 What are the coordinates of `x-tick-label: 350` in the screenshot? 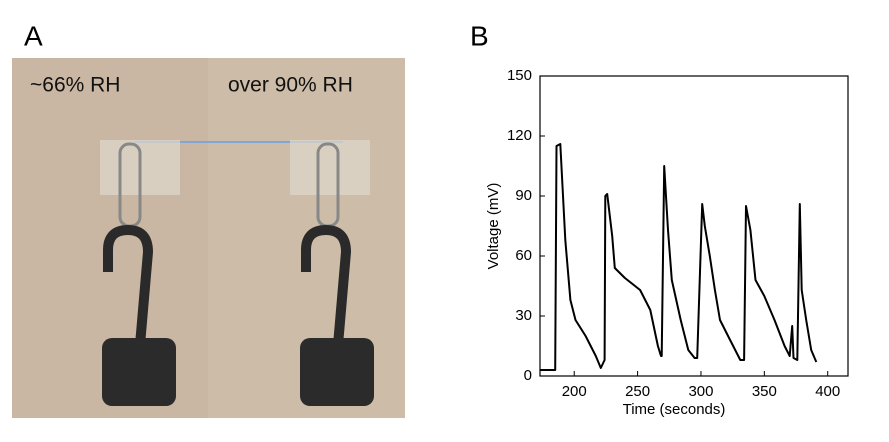 It's located at (764, 391).